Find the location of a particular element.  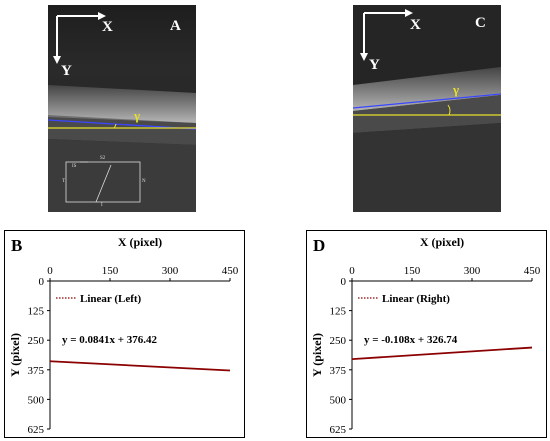

series-line-linear-right is located at coordinates (442, 353).